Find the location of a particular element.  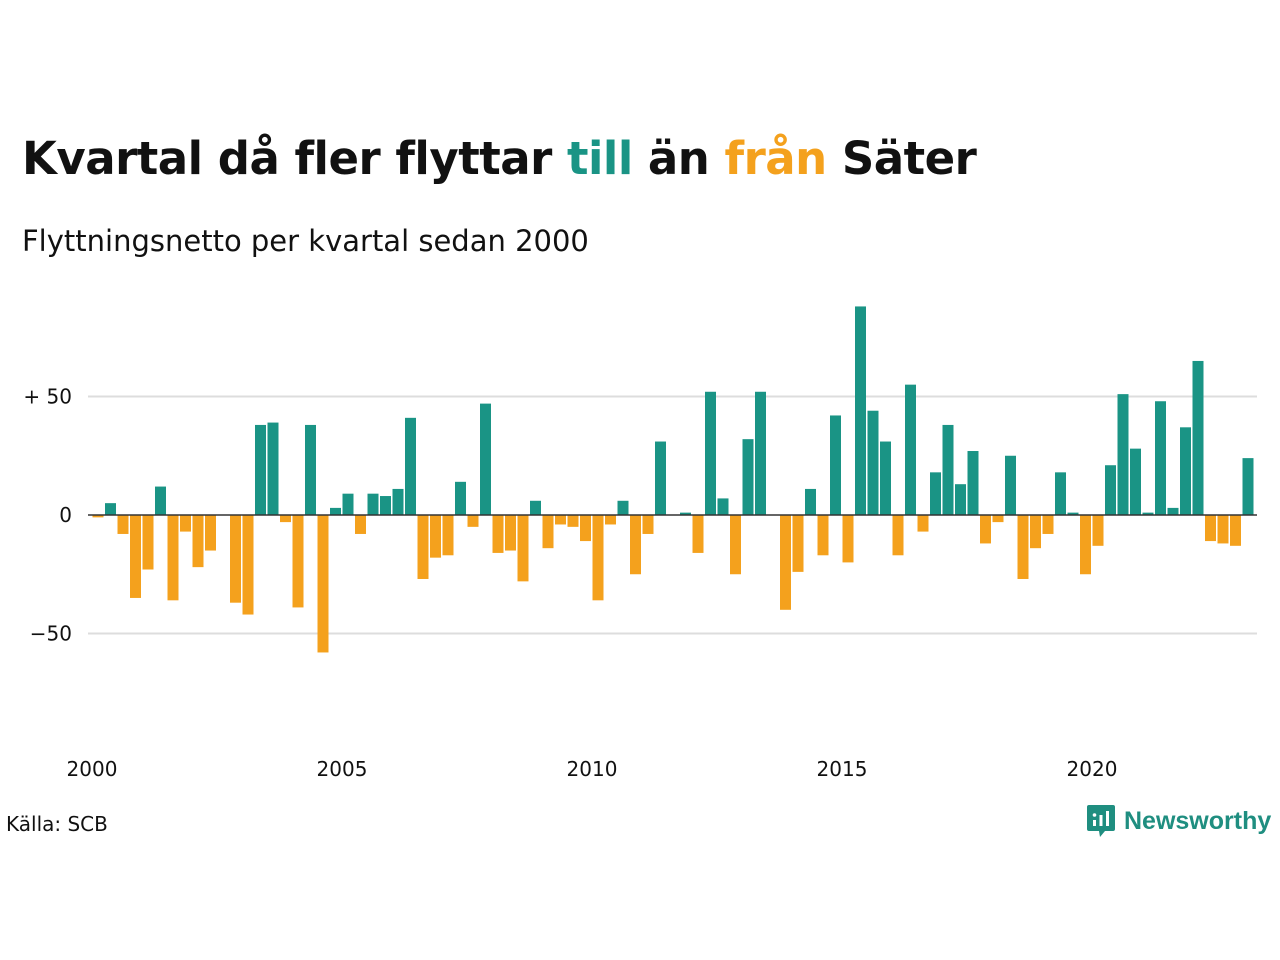

x-tick-label: 2000 is located at coordinates (92, 769).